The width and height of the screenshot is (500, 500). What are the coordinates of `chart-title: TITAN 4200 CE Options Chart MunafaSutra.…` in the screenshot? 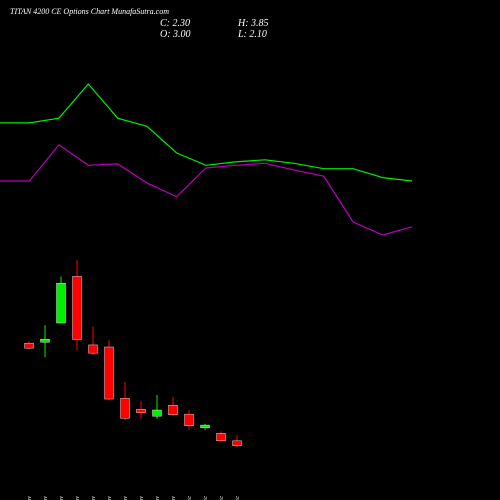 It's located at (89, 11).